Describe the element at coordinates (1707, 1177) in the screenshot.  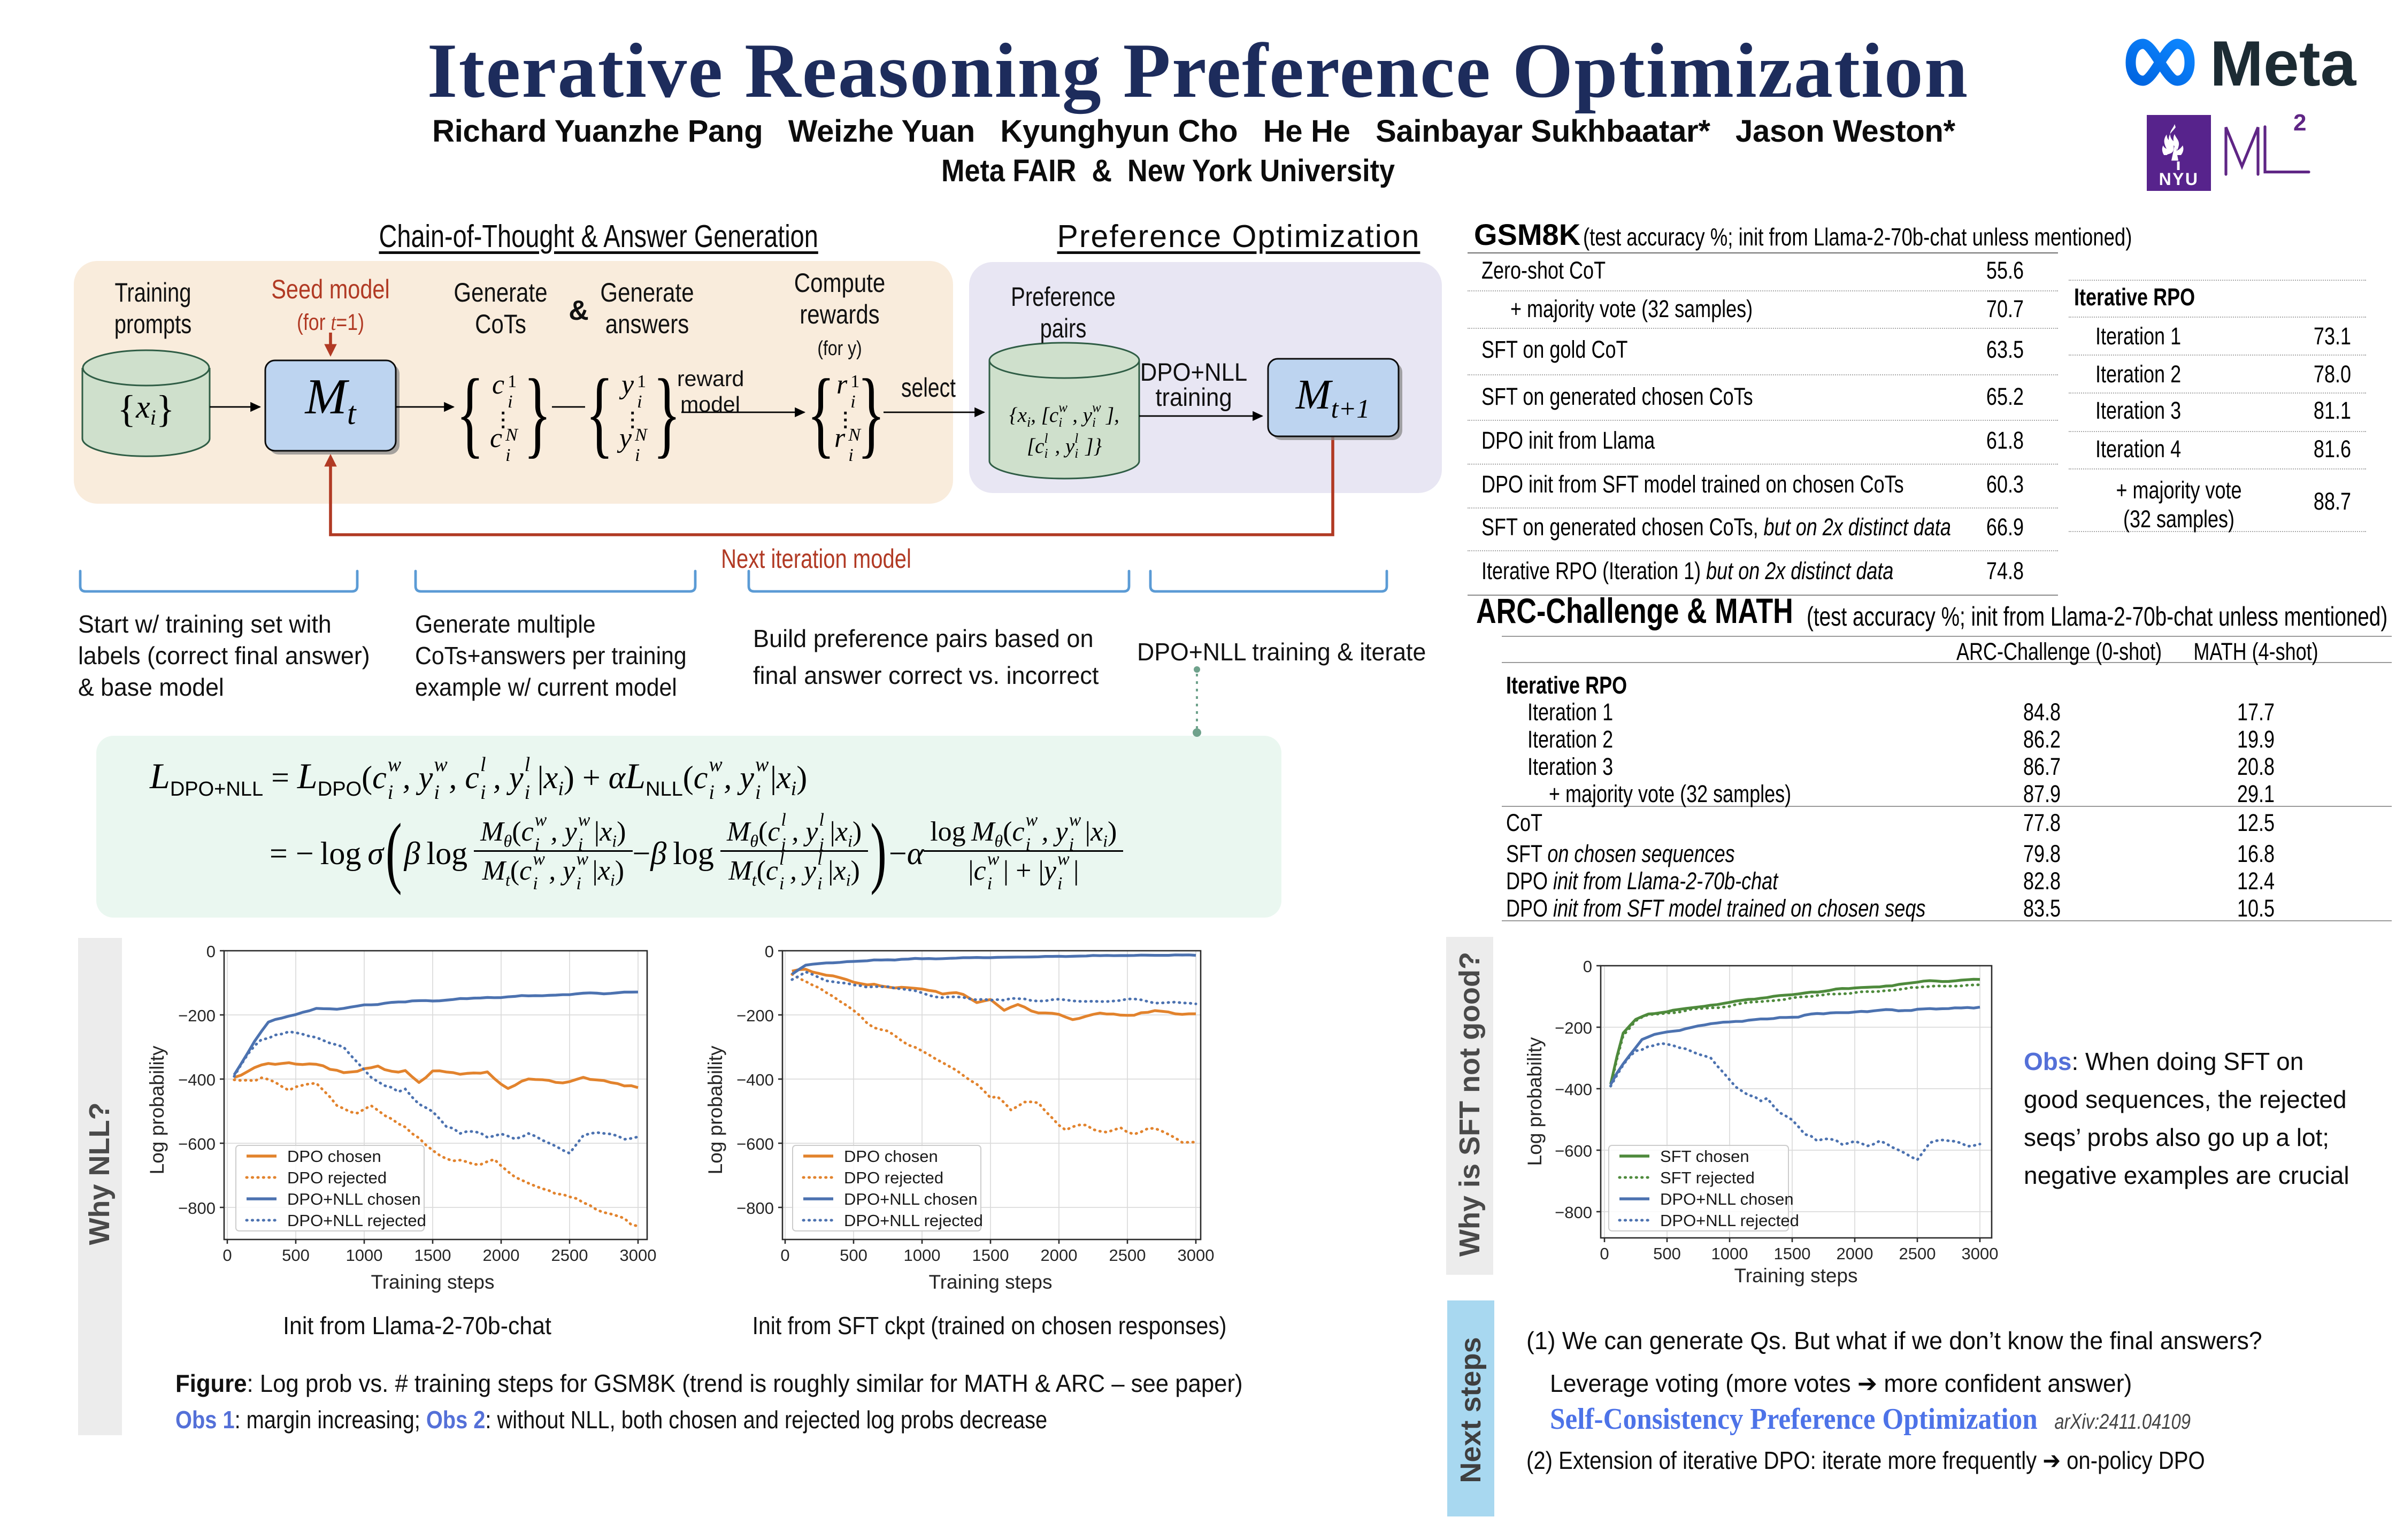
I see `svg-text: SFT rejected` at that location.